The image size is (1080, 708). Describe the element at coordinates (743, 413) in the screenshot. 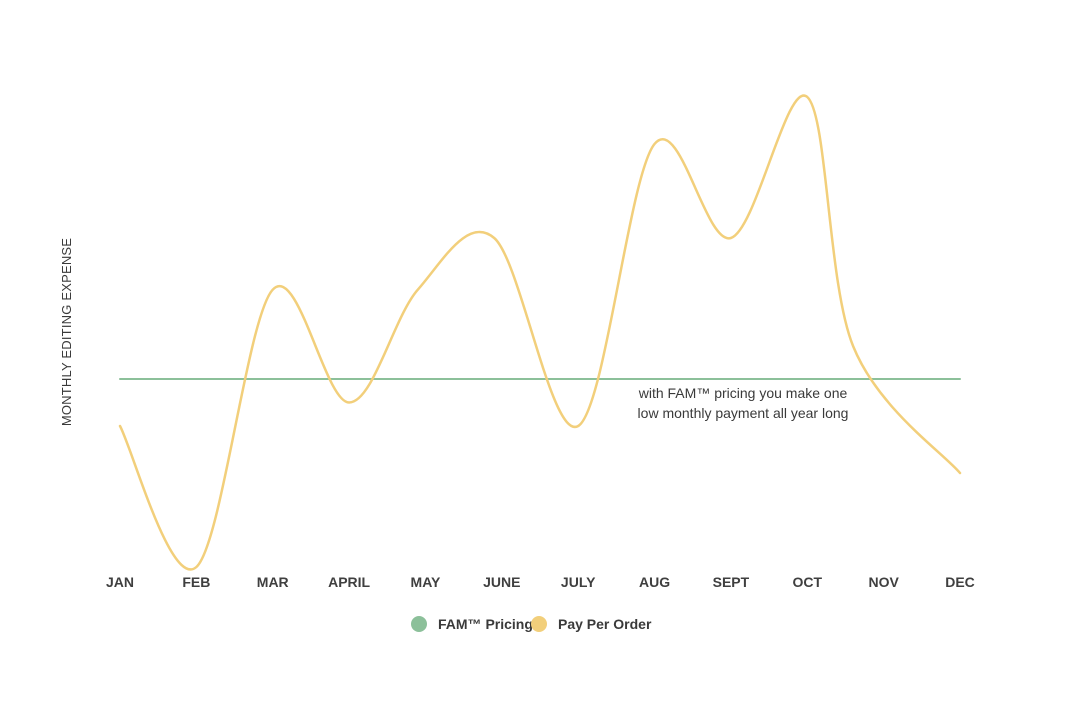

I see `annotation-line-2: low monthly payment all year long` at that location.